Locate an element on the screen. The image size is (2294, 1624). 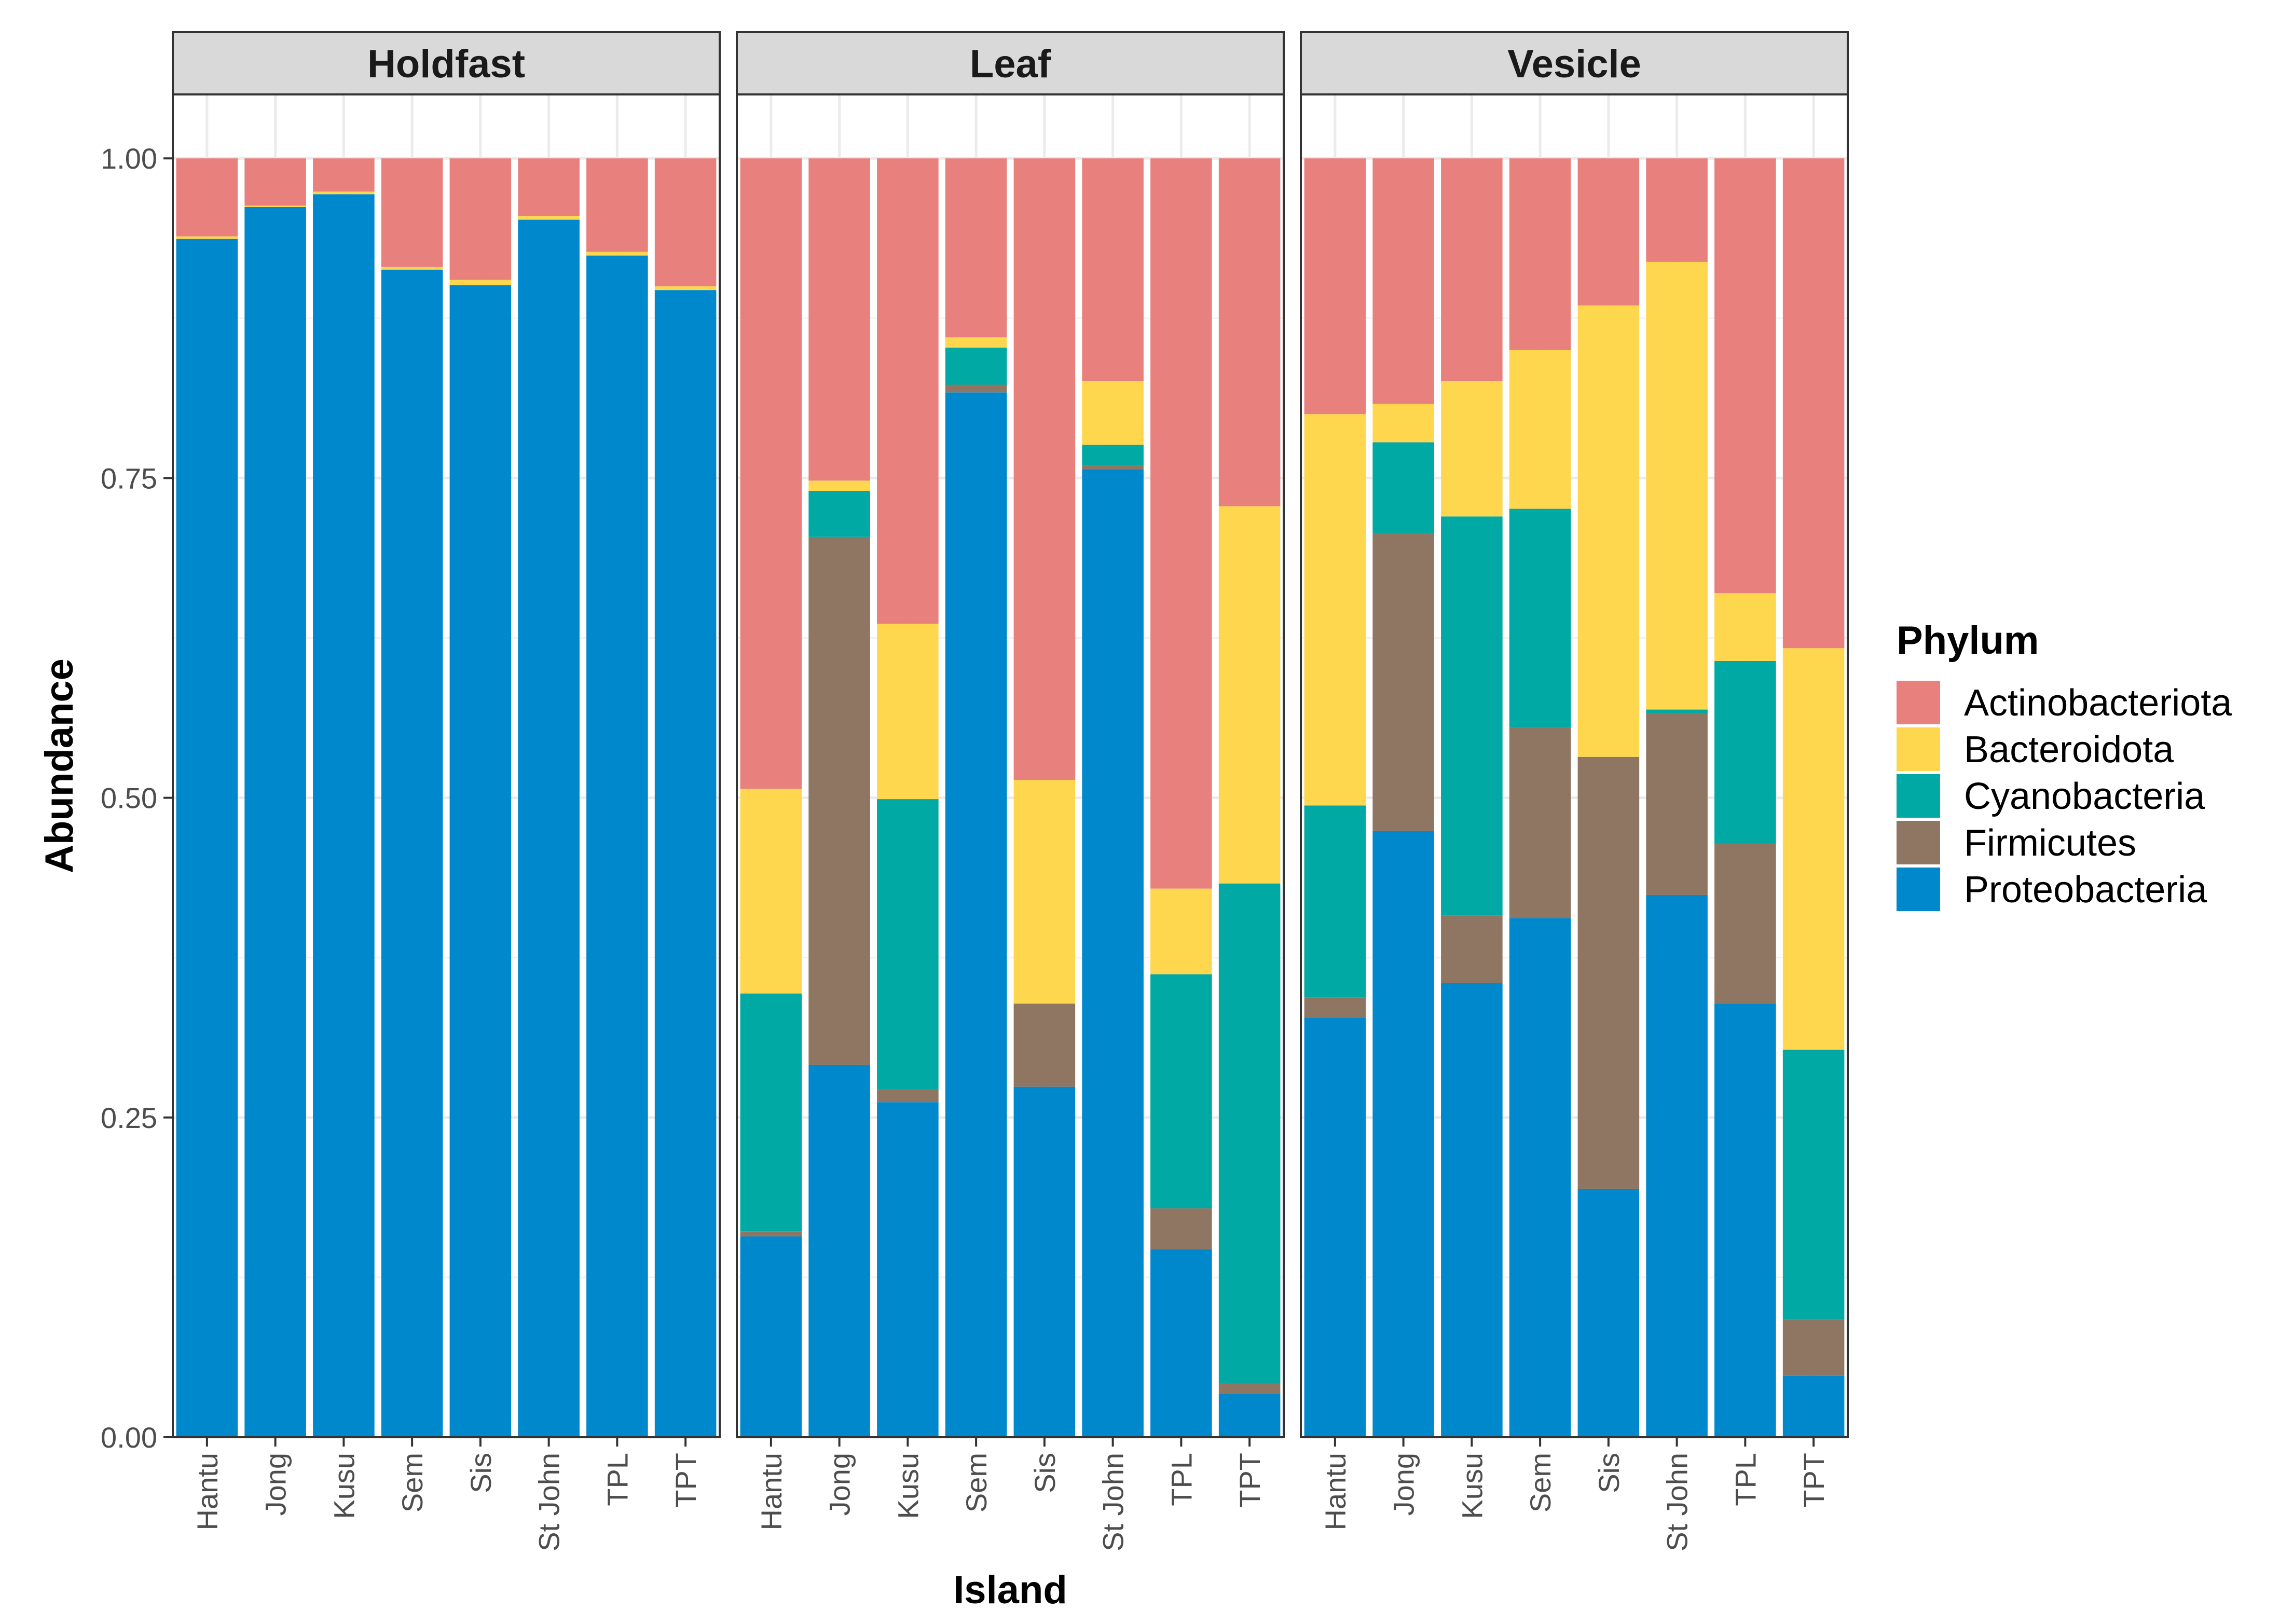
bar-holdfast-hantu-bacteroidota is located at coordinates (207, 237).